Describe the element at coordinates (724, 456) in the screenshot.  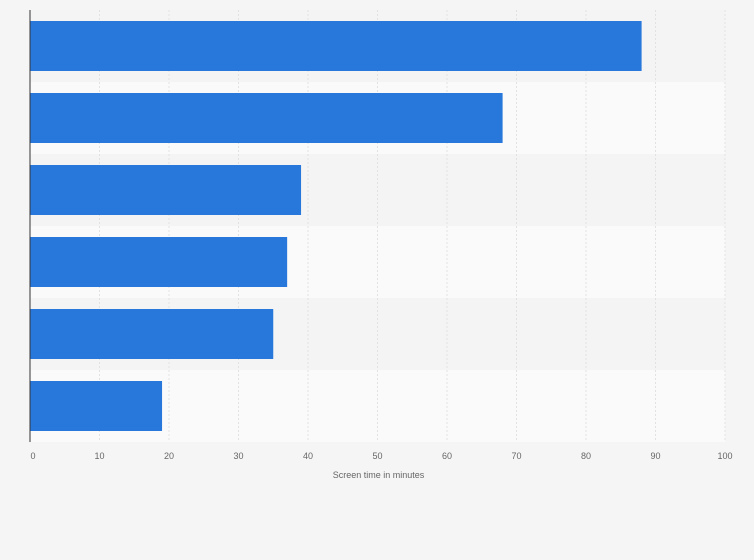
I see `x-tick-label: 100` at that location.